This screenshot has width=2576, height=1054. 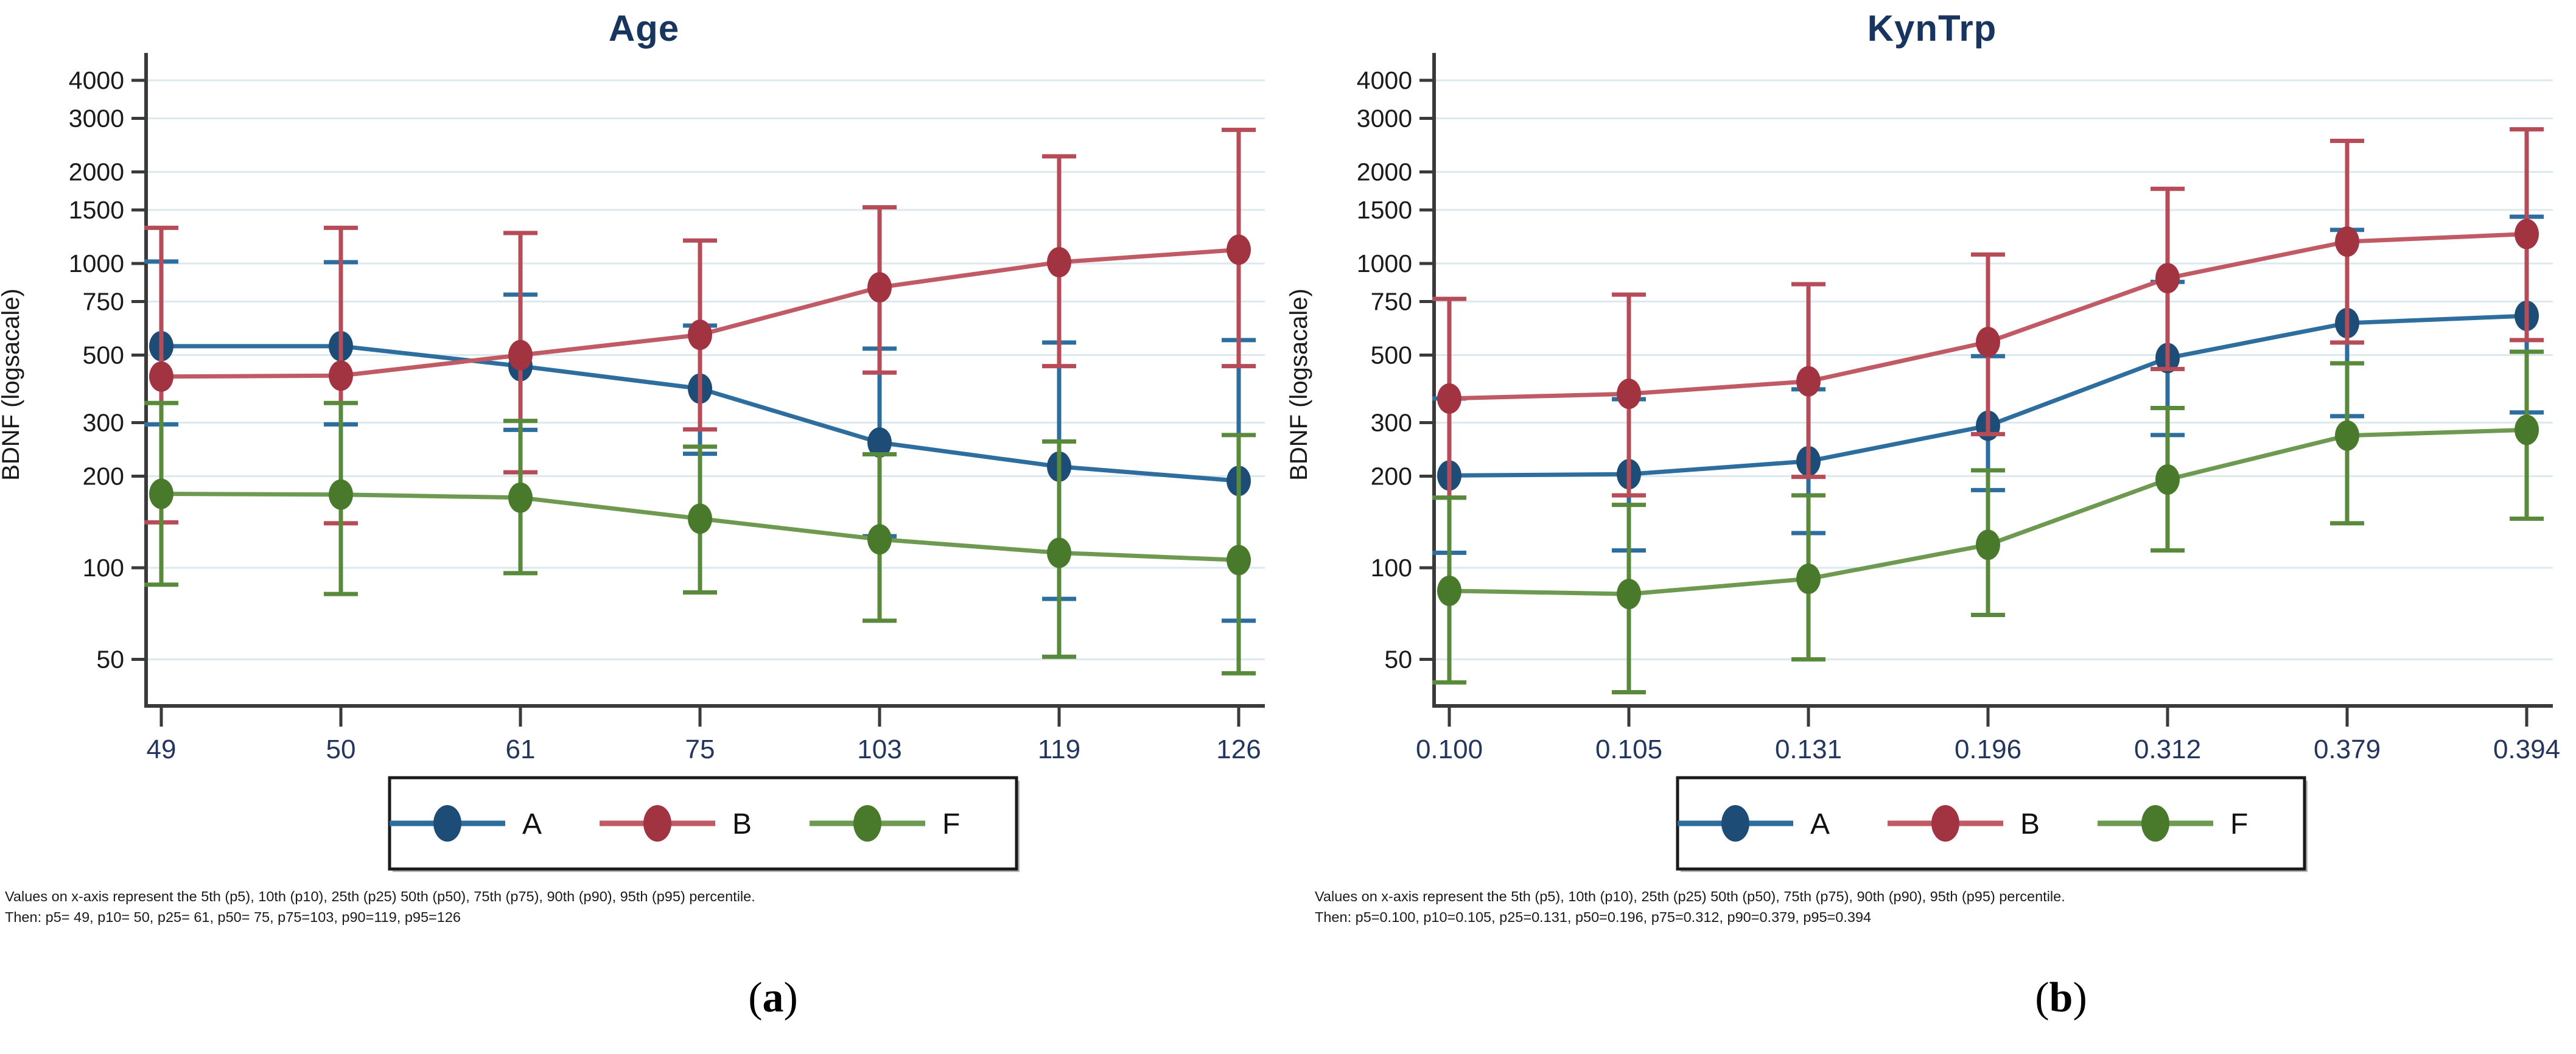 I want to click on subfigure-caption-a: (a), so click(x=773, y=998).